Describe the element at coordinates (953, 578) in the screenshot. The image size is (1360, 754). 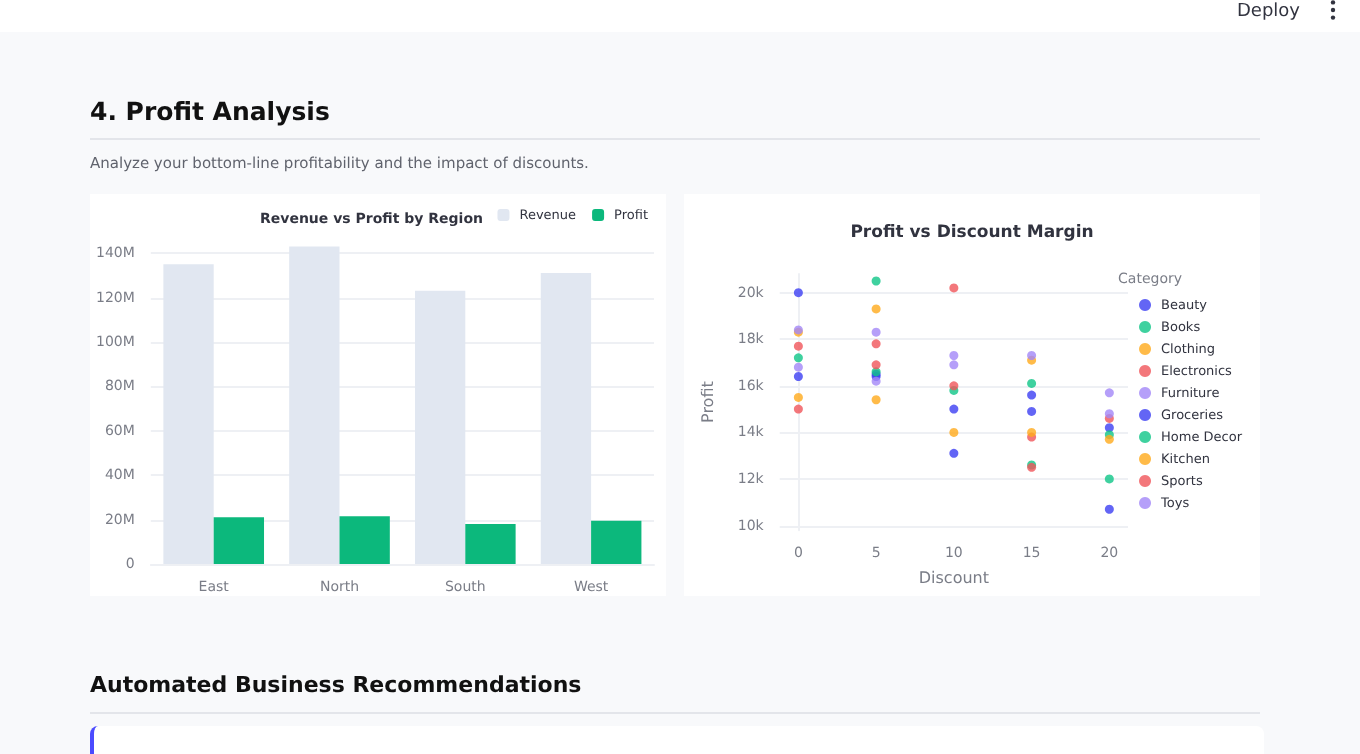
I see `x-axis-title: Discount` at that location.